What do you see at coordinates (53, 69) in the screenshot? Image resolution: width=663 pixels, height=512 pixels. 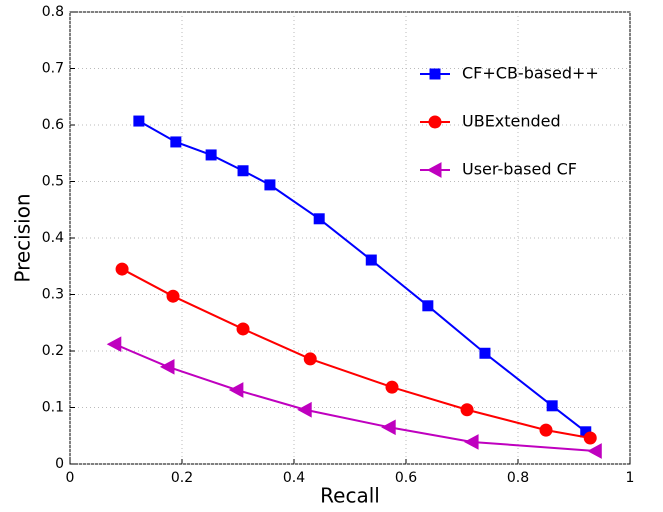 I see `y-tick-label: 0.7` at bounding box center [53, 69].